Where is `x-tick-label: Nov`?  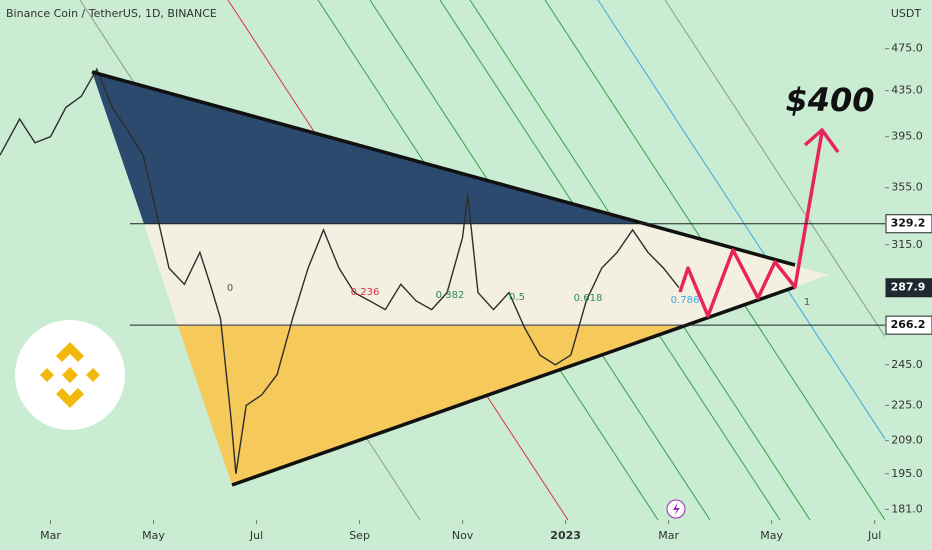
x-tick-label: Nov is located at coordinates (463, 535).